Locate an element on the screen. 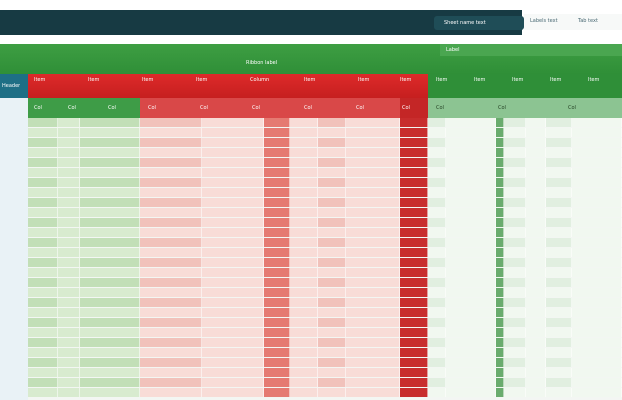 Image resolution: width=622 pixels, height=400 pixels. tab-1: Labels text is located at coordinates (544, 21).